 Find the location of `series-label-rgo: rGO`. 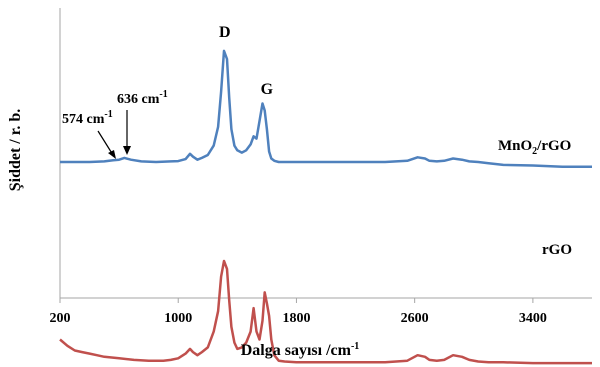

series-label-rgo: rGO is located at coordinates (557, 250).